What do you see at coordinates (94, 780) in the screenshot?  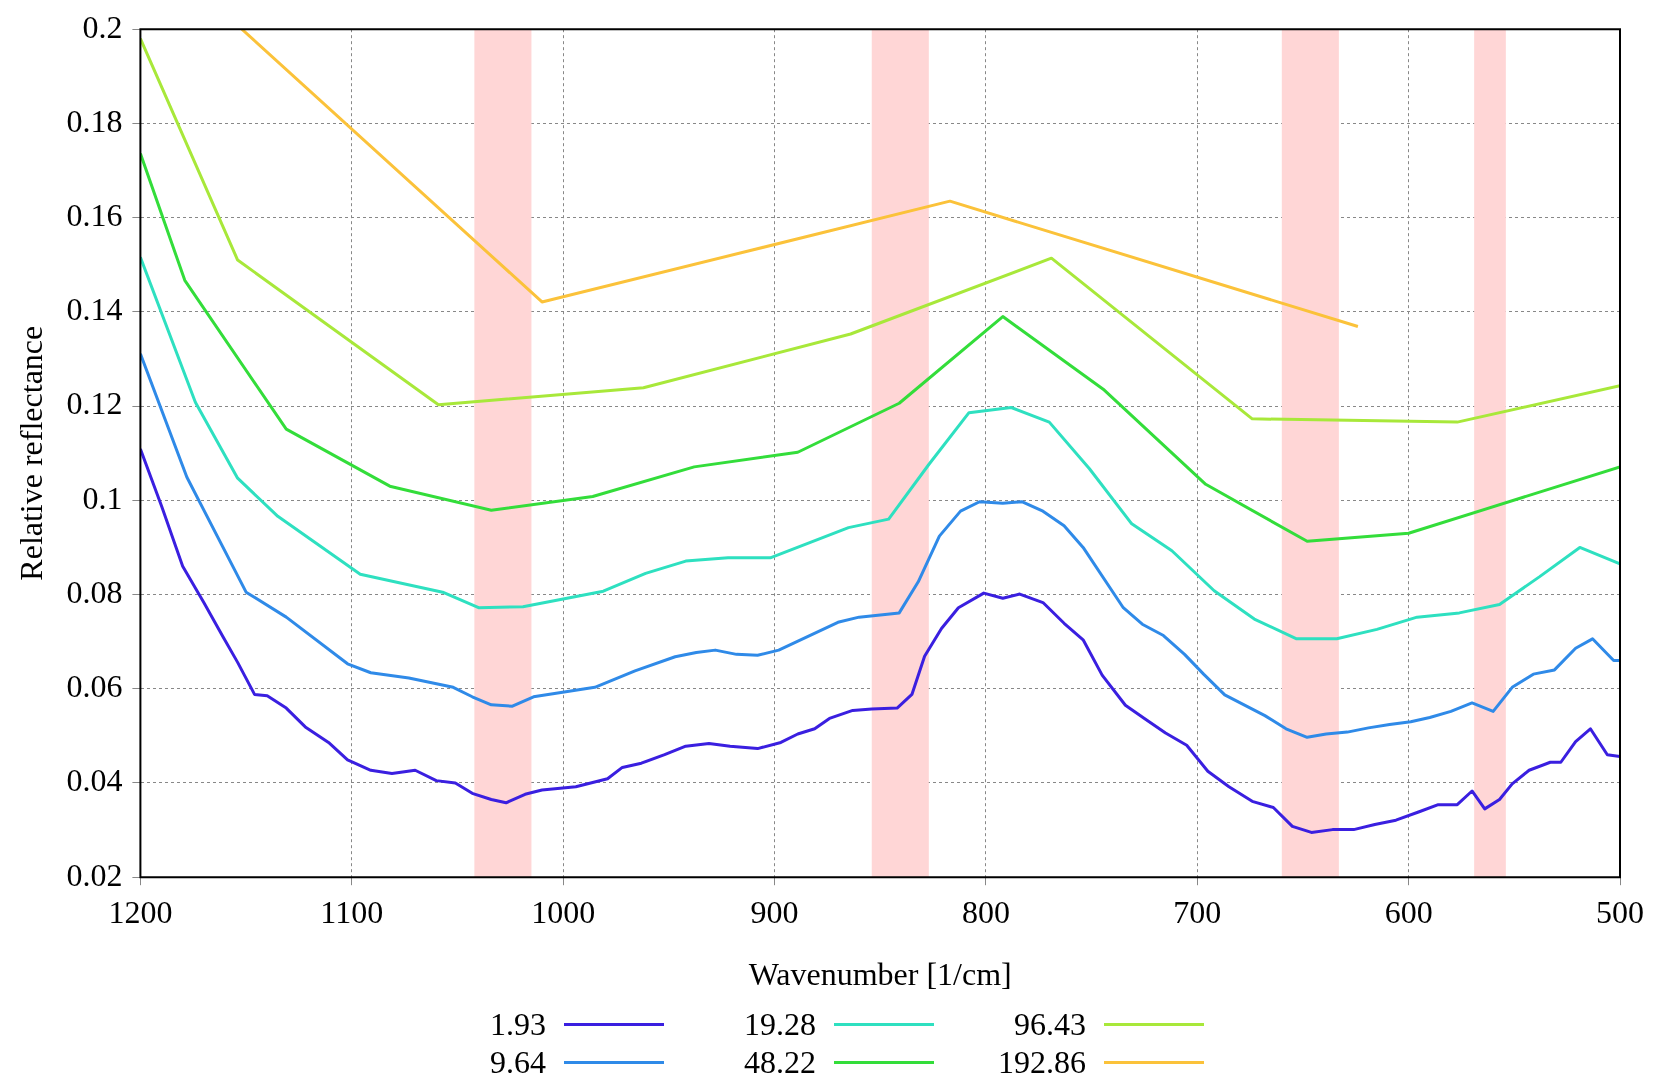 I see `y-tick-label: 0.04` at bounding box center [94, 780].